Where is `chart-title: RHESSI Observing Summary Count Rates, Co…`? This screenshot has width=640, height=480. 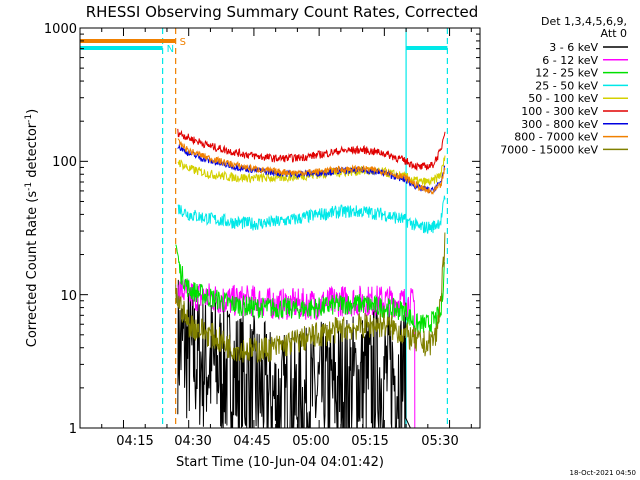
chart-title: RHESSI Observing Summary Count Rates, Co… is located at coordinates (282, 12).